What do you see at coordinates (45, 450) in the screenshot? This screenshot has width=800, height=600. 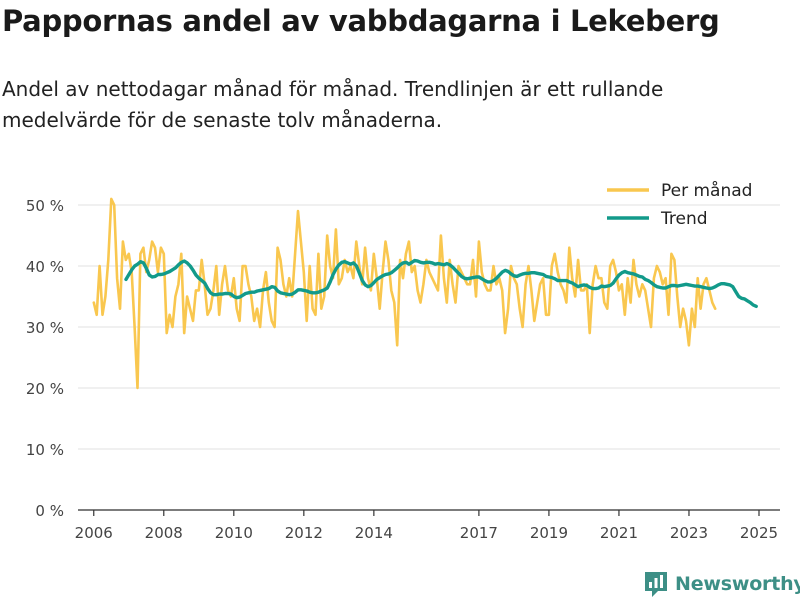 I see `y-tick-label: 10 %` at bounding box center [45, 450].